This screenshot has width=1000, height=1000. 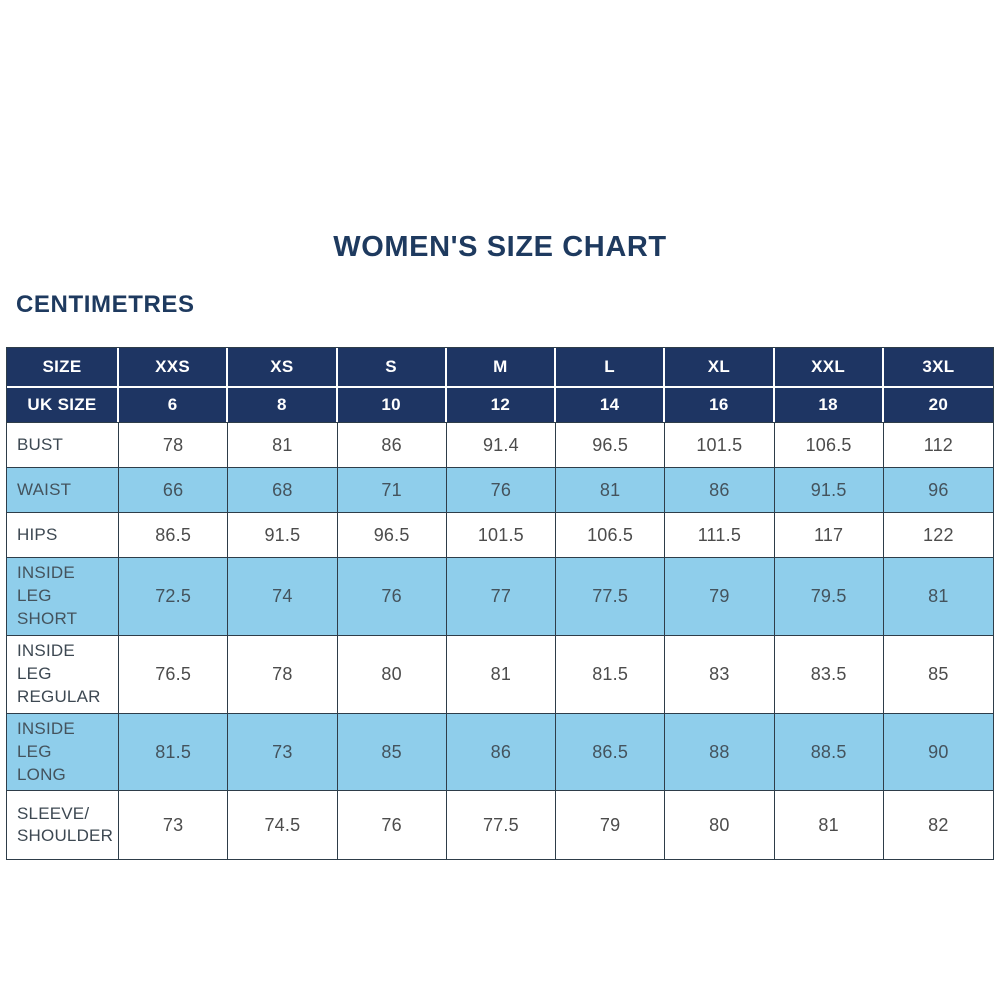 What do you see at coordinates (938, 825) in the screenshot?
I see `measurement-value: 82` at bounding box center [938, 825].